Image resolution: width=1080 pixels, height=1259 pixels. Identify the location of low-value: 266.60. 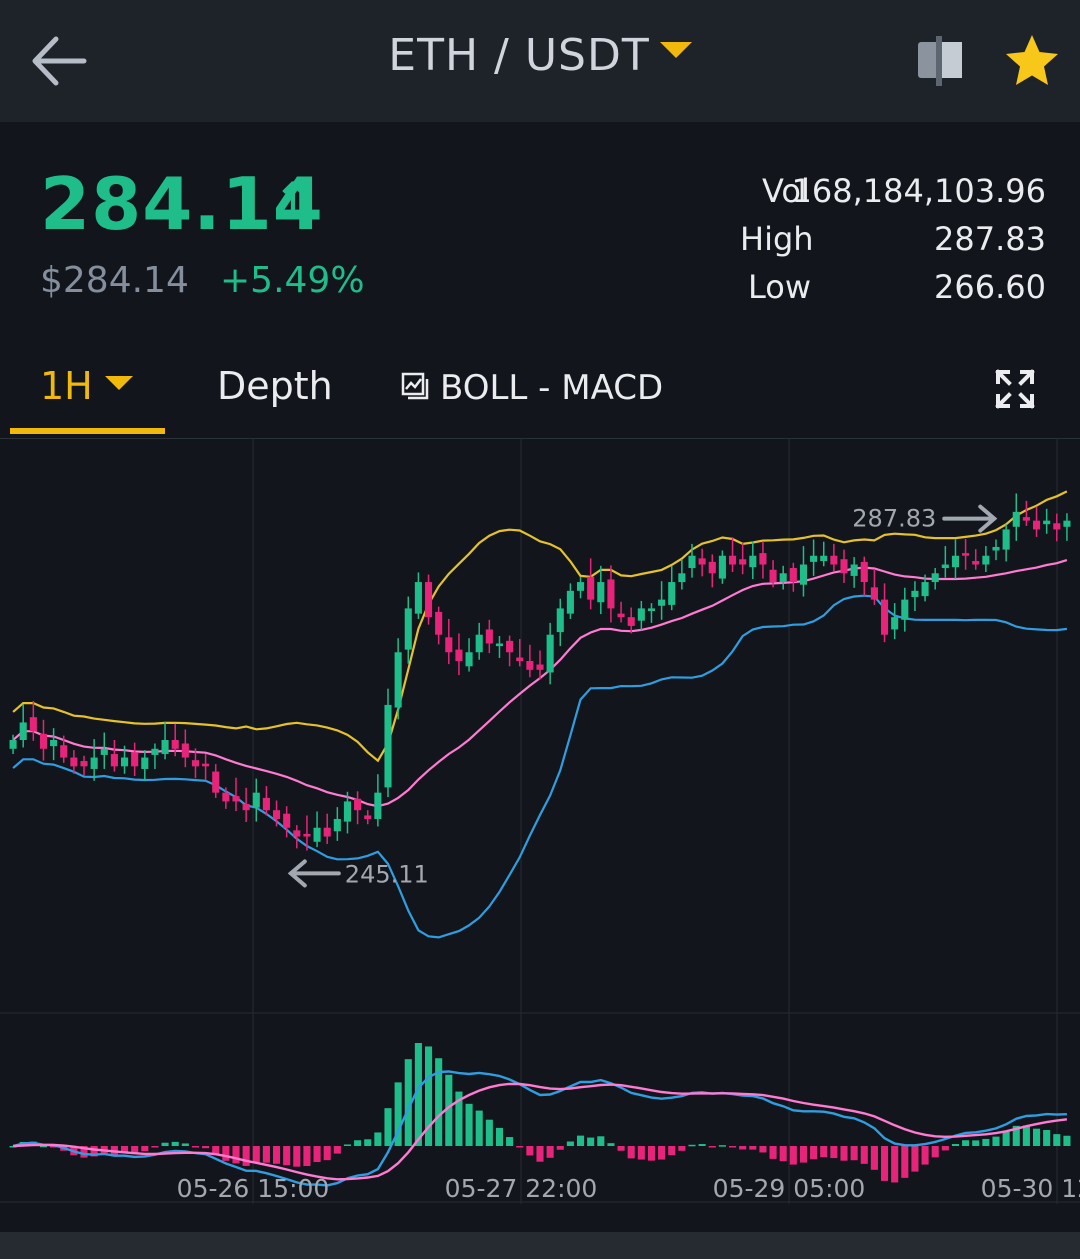
(990, 287).